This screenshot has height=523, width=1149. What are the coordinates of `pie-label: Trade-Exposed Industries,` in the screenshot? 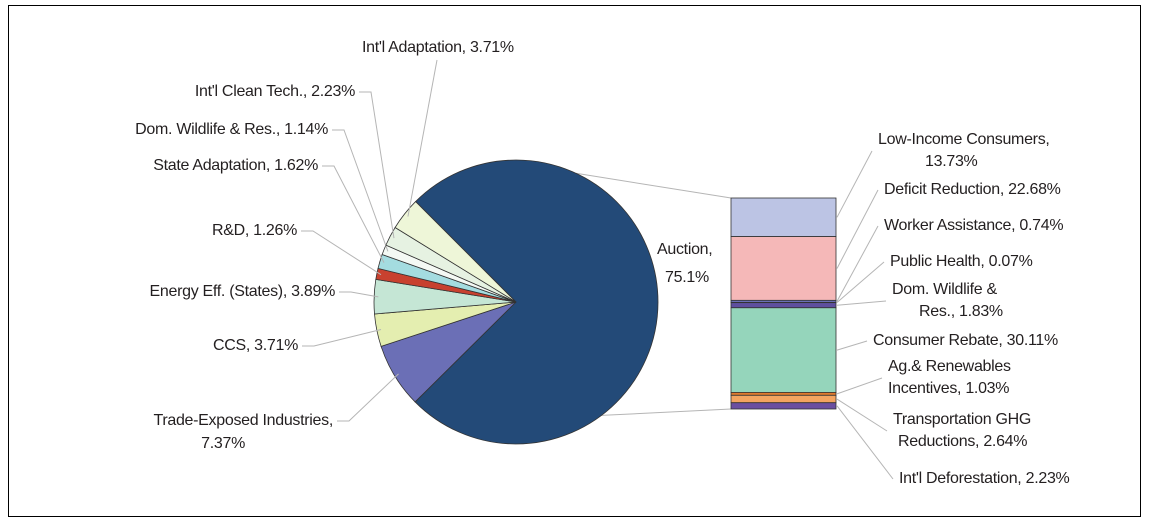 It's located at (243, 420).